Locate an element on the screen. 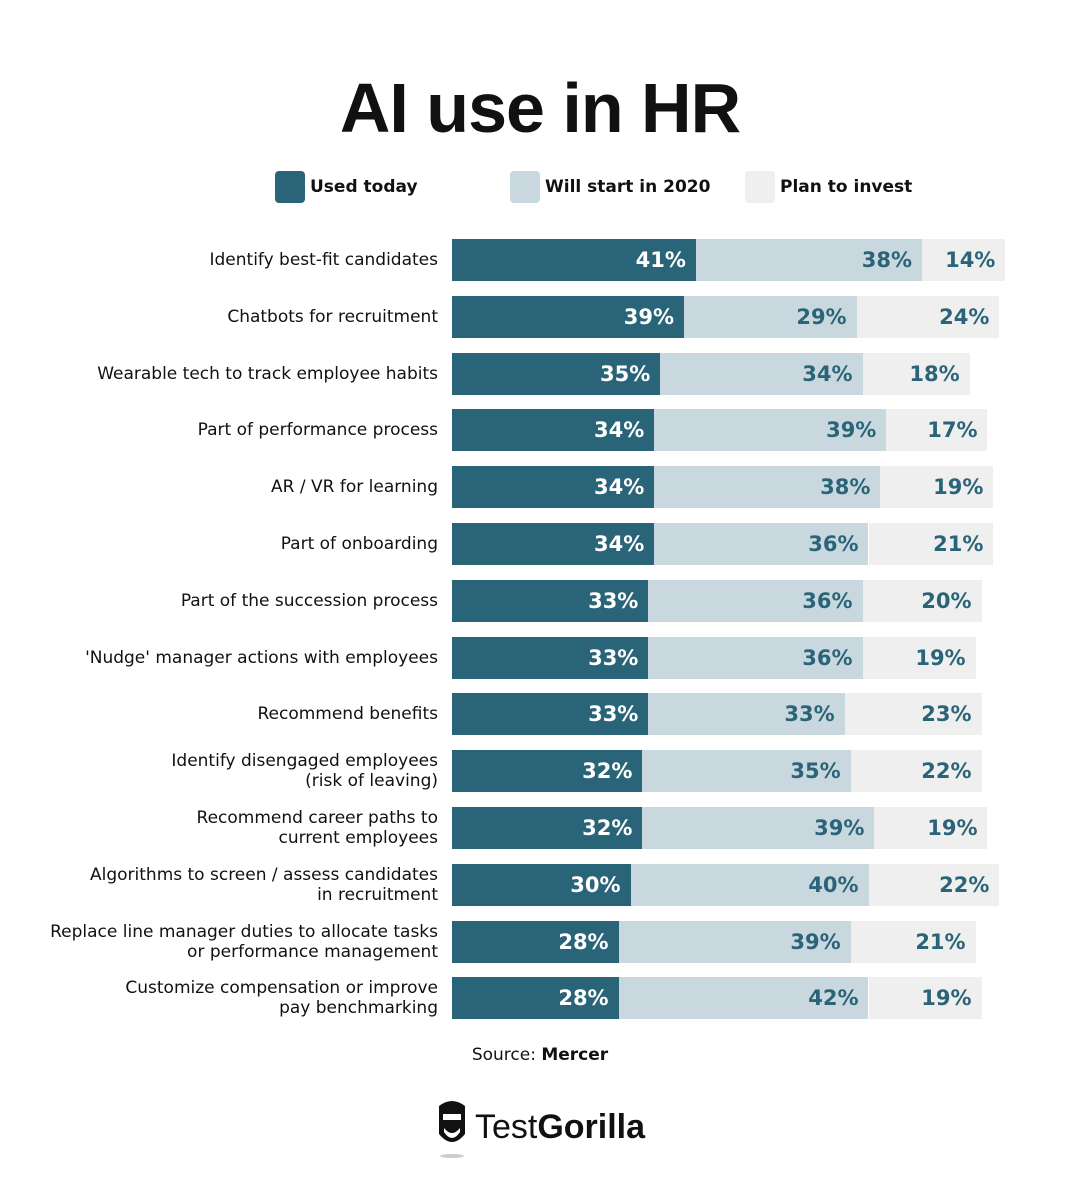 The height and width of the screenshot is (1200, 1080). category-label: 'Nudge' manager actions with employees is located at coordinates (261, 657).